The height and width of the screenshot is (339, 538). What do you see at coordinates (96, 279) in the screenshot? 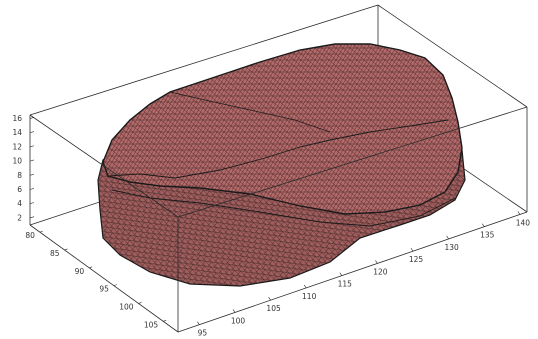
I see `y-axis: 80 85 90 95 100 105` at bounding box center [96, 279].